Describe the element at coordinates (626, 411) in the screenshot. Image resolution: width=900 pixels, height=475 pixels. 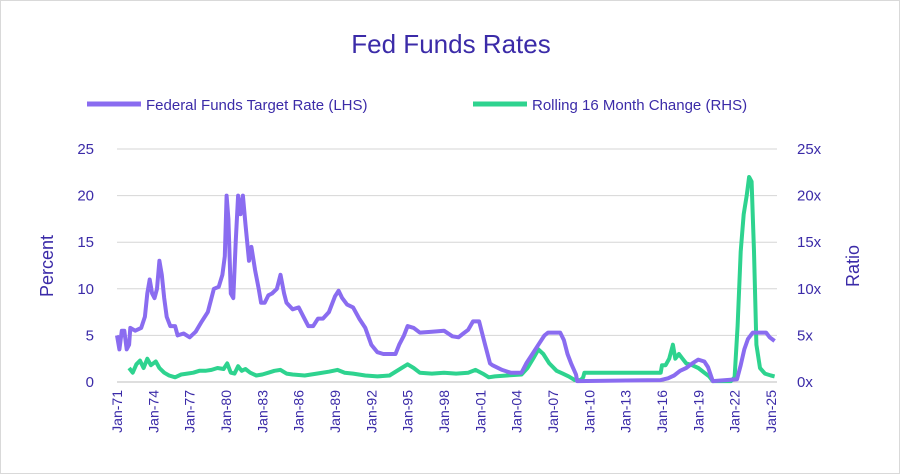
I see `x-tick-label: Jan-13` at that location.